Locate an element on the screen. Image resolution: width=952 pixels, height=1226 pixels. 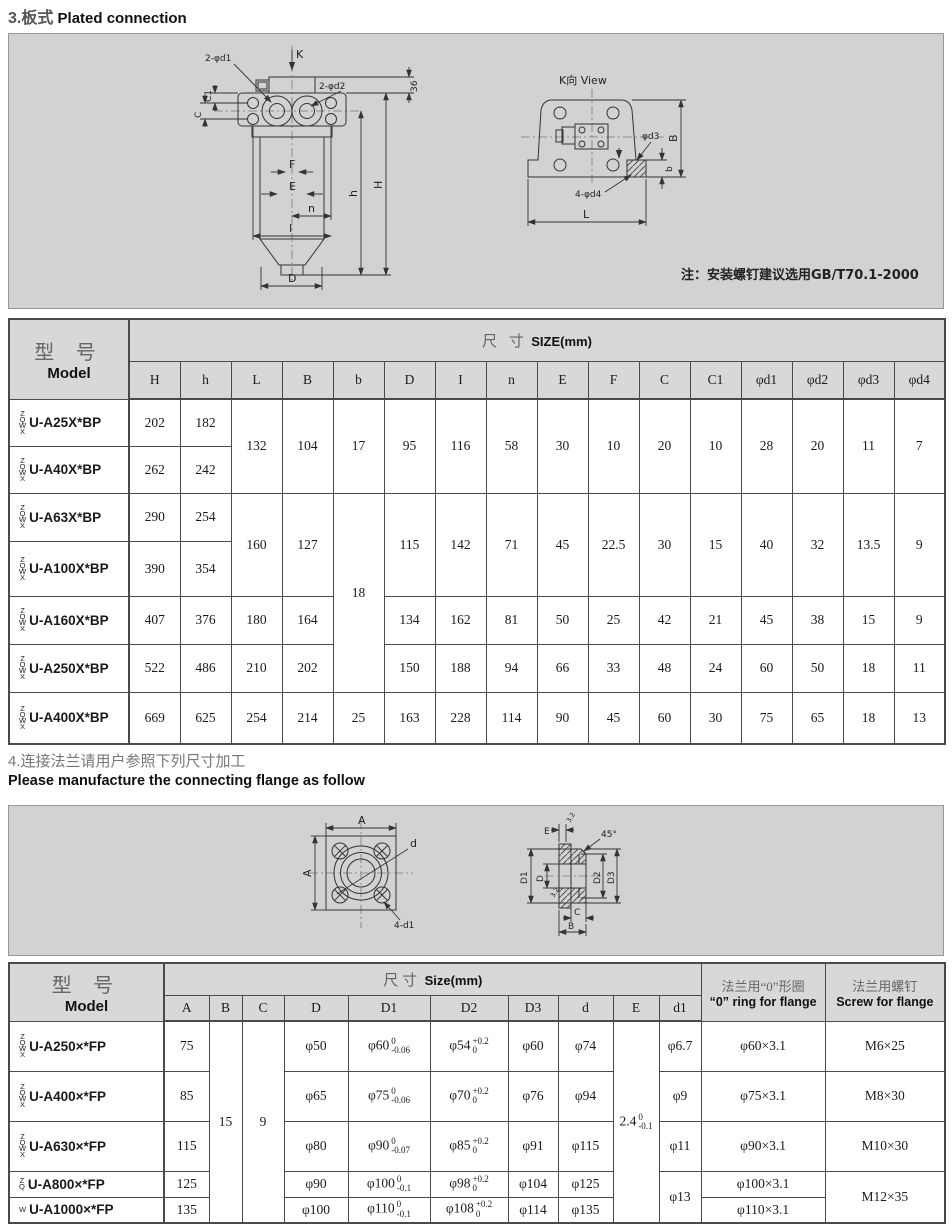
table-cell: 162 is located at coordinates (460, 620).